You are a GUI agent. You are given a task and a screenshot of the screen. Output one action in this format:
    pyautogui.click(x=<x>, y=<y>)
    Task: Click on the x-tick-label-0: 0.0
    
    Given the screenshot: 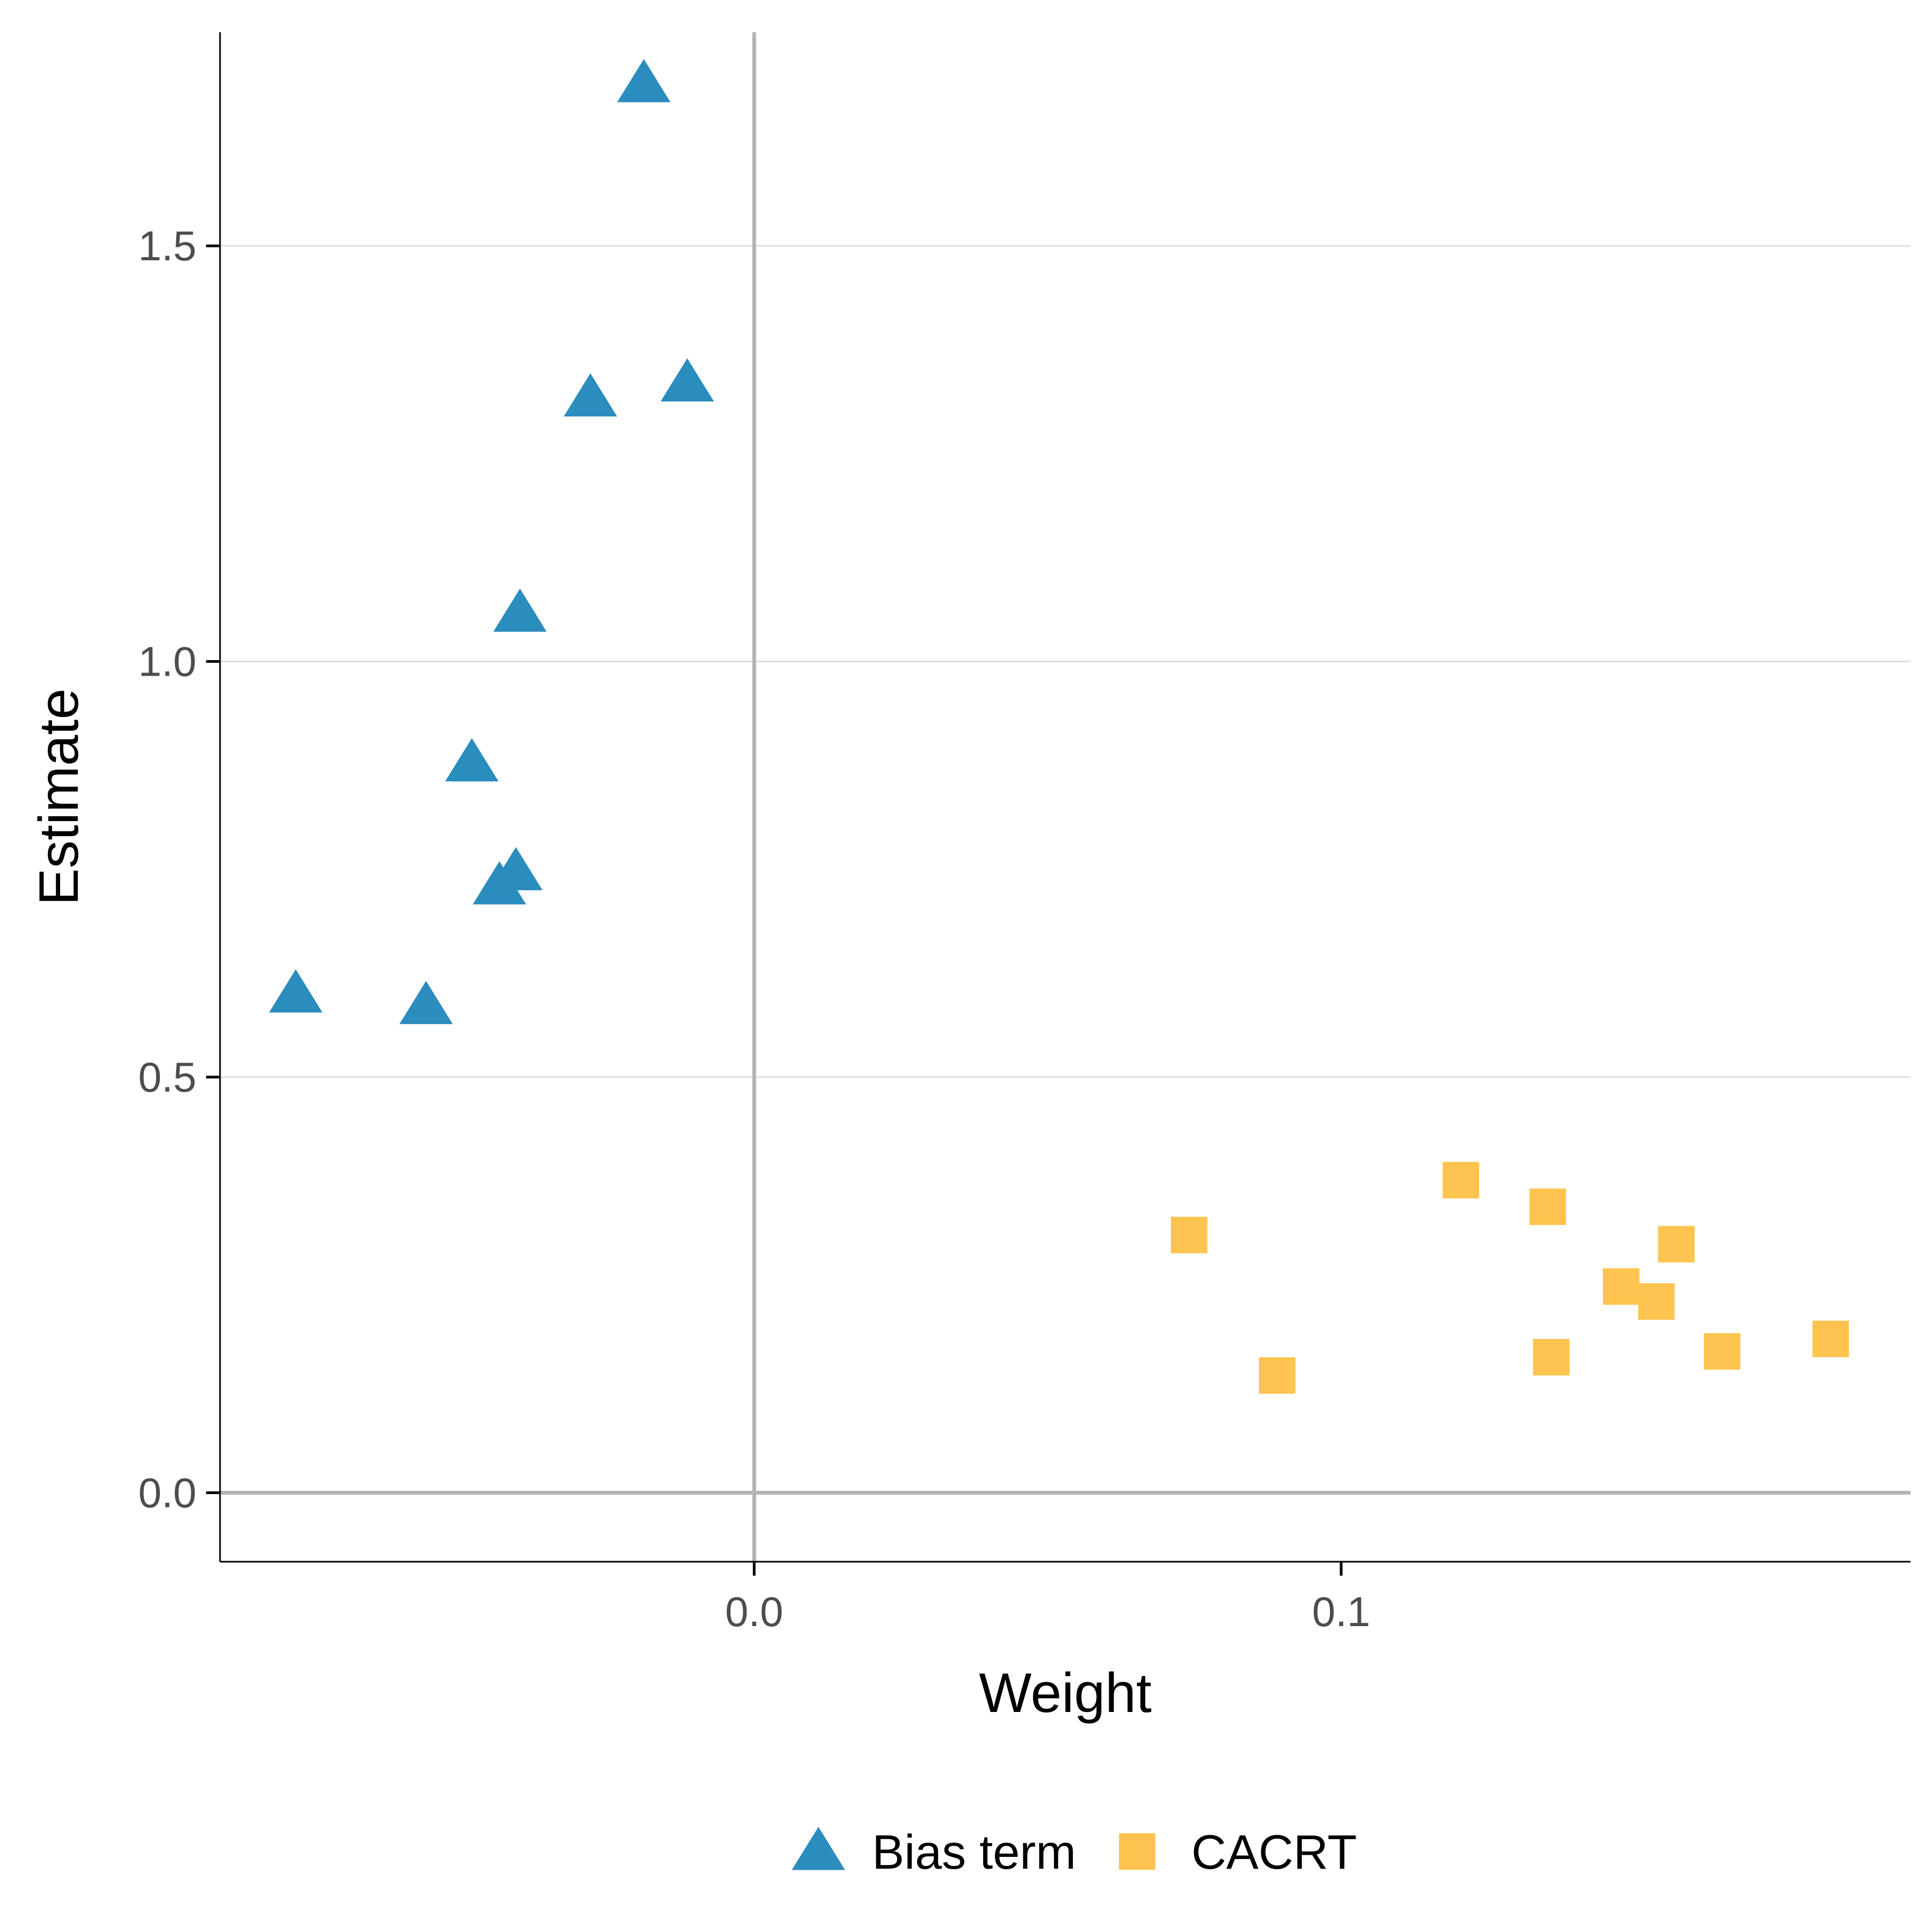 What is the action you would take?
    pyautogui.click(x=754, y=1611)
    